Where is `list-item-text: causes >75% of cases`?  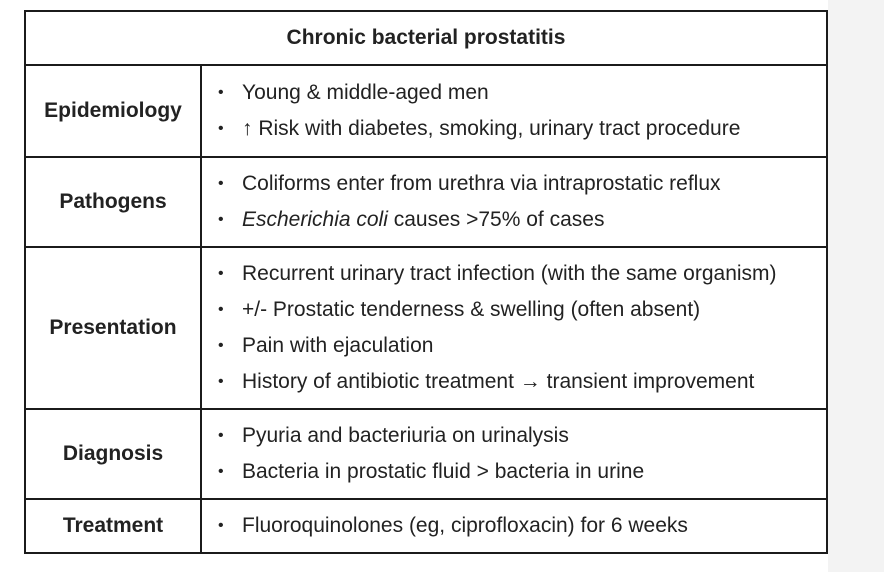
list-item-text: causes >75% of cases is located at coordinates (496, 219).